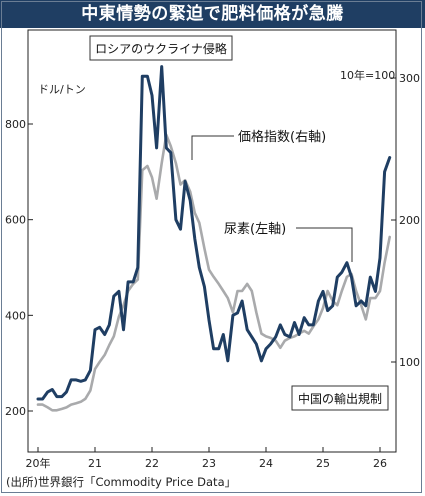 The height and width of the screenshot is (496, 425). What do you see at coordinates (380, 463) in the screenshot?
I see `x-tick-label: 26` at bounding box center [380, 463].